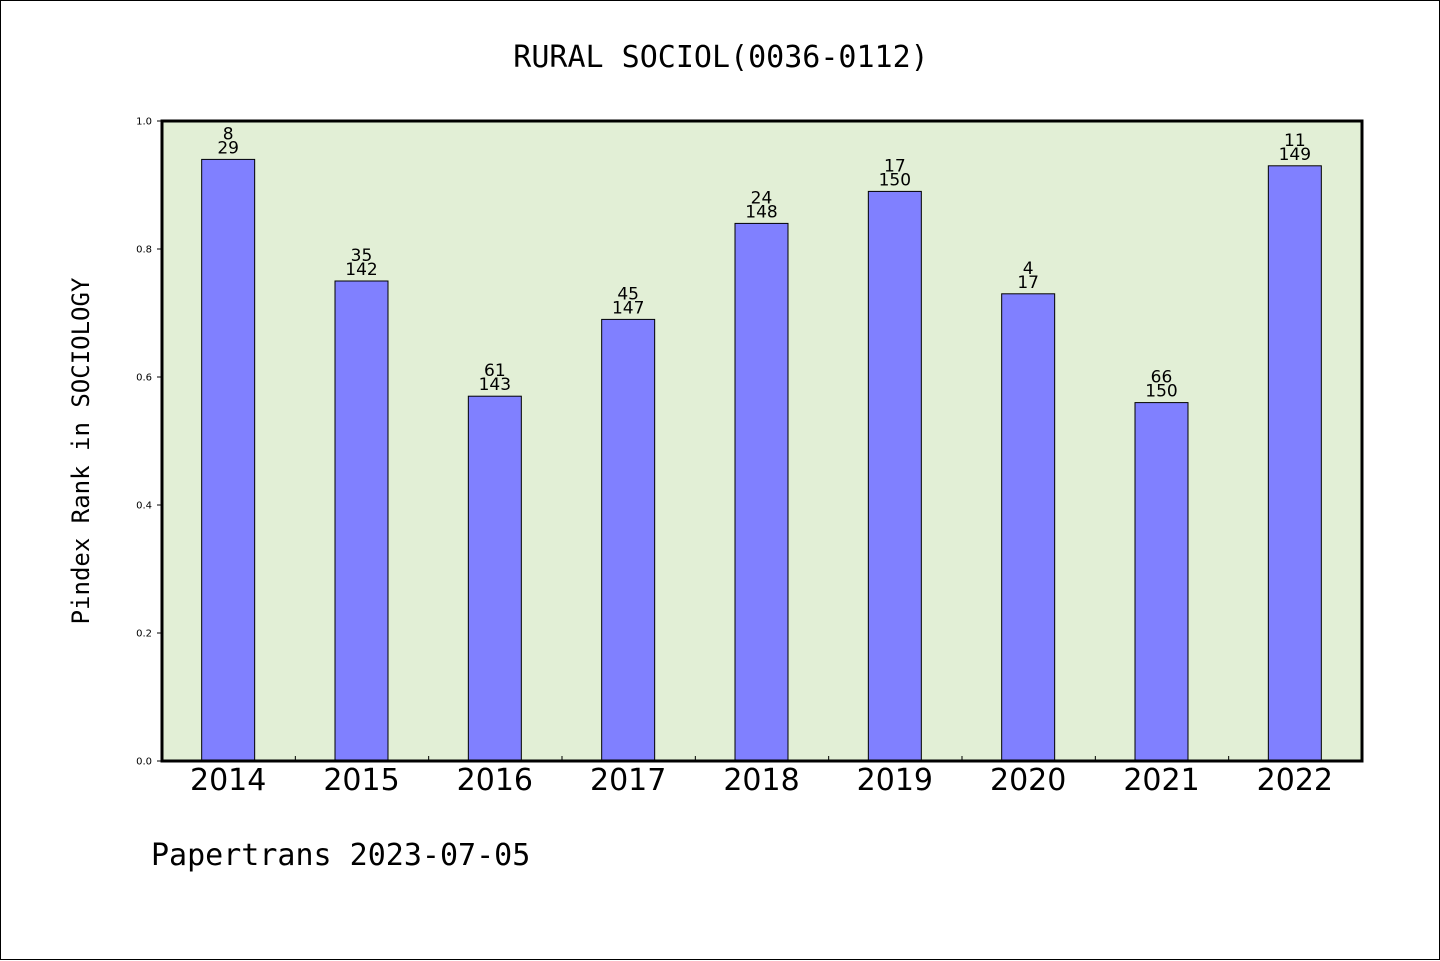 This screenshot has width=1440, height=961. What do you see at coordinates (361, 270) in the screenshot?
I see `bar-total-label-2015: 142` at bounding box center [361, 270].